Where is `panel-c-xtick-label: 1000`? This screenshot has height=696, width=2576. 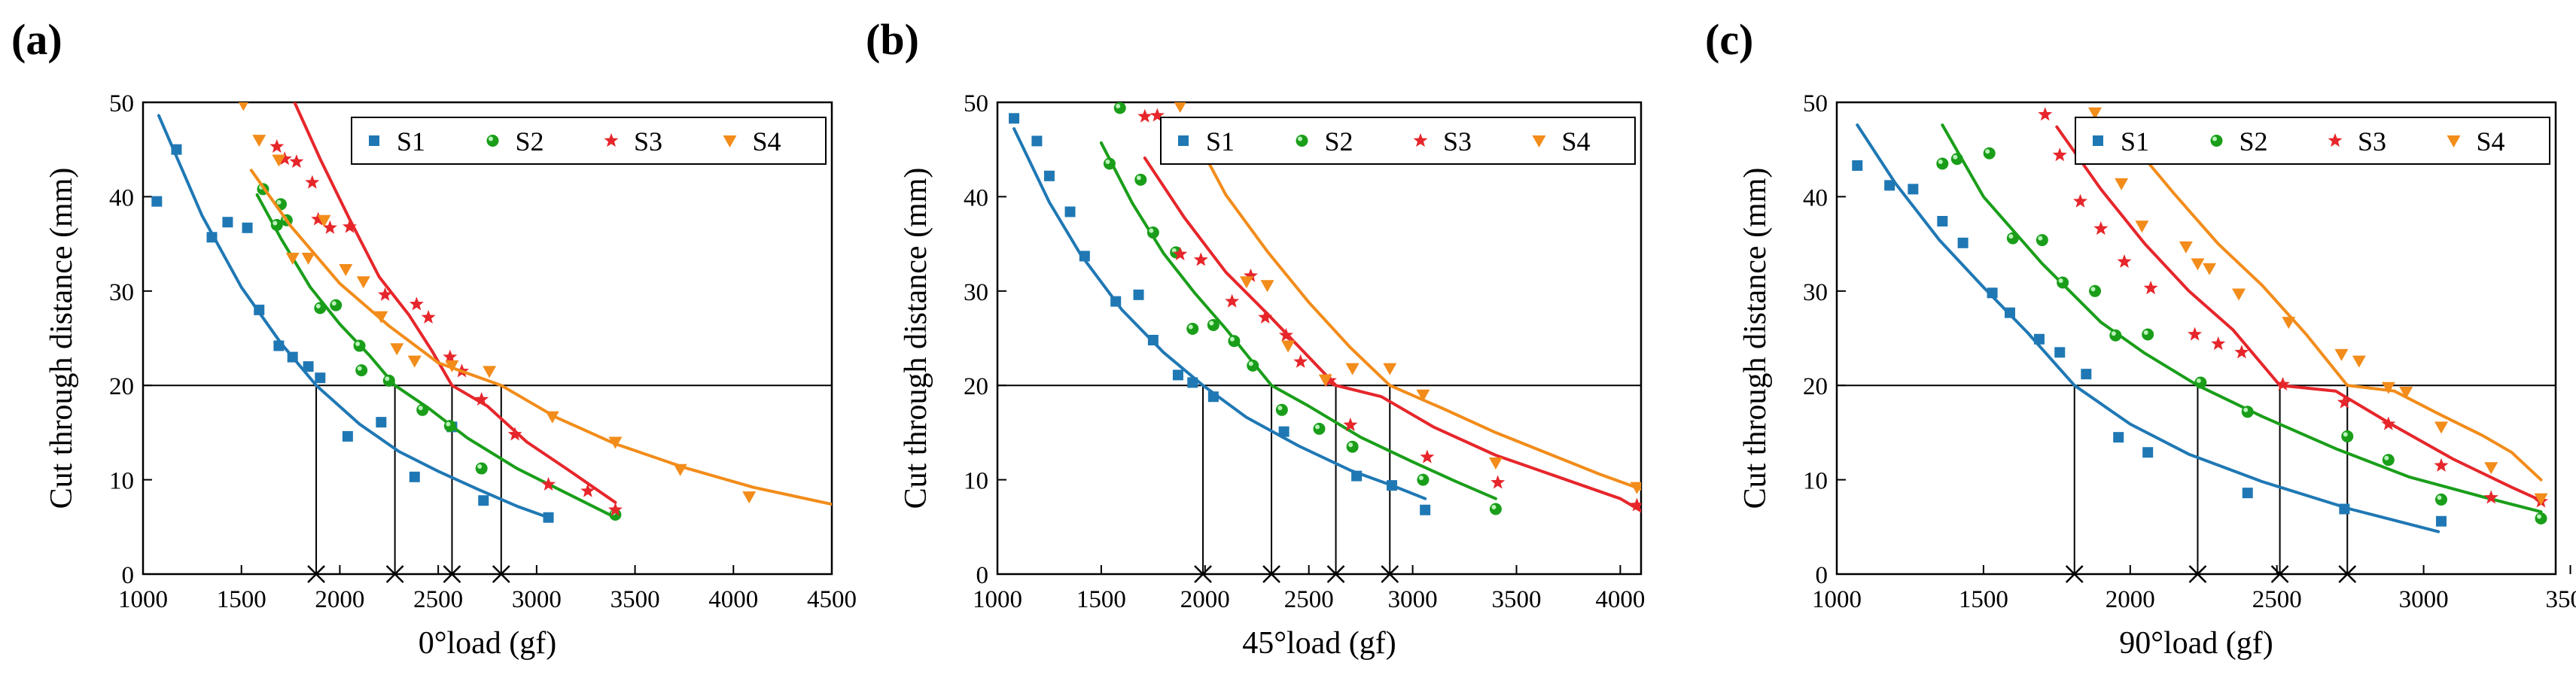 panel-c-xtick-label: 1000 is located at coordinates (1837, 599).